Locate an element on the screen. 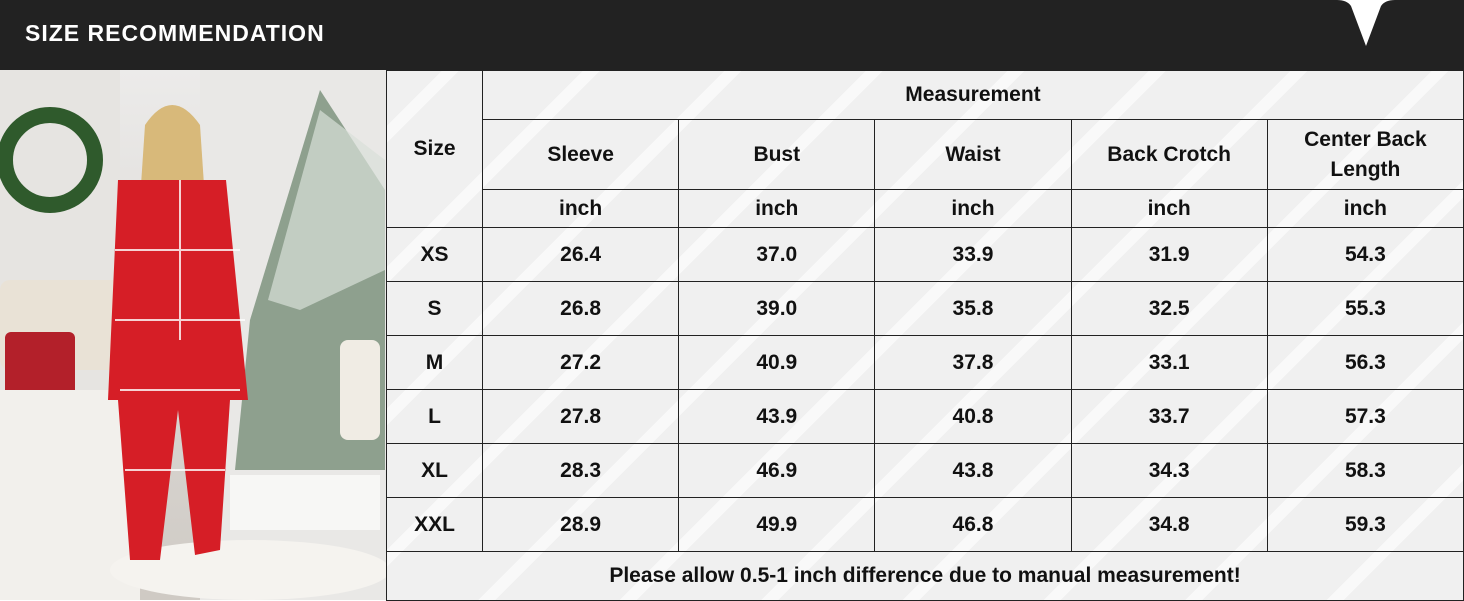  table-row: XS 26.4 37.0 33.9 31.9 54.3 is located at coordinates (925, 254).